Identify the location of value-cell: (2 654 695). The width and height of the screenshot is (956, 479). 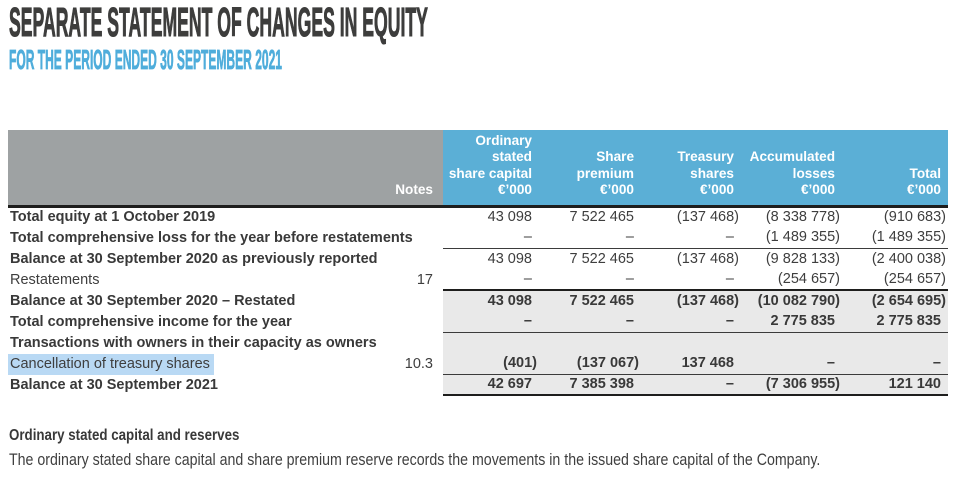
(895, 300).